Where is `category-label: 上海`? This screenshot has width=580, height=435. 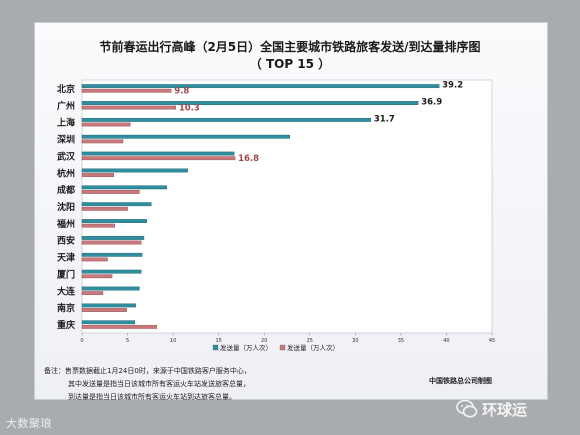
category-label: 上海 is located at coordinates (66, 123).